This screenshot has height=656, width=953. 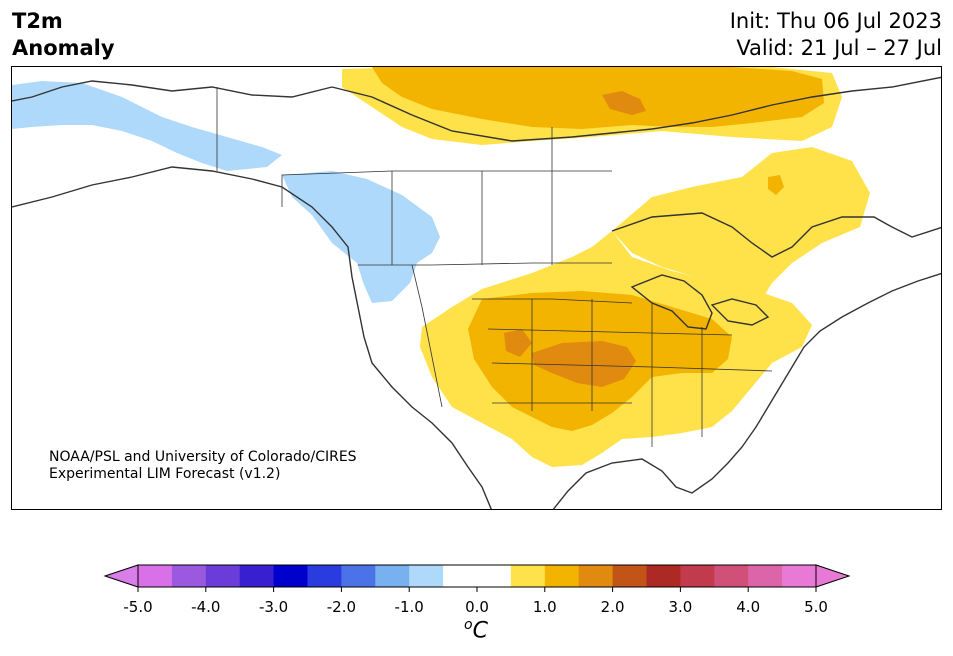 I want to click on title-left: T2m Anomaly, so click(x=63, y=35).